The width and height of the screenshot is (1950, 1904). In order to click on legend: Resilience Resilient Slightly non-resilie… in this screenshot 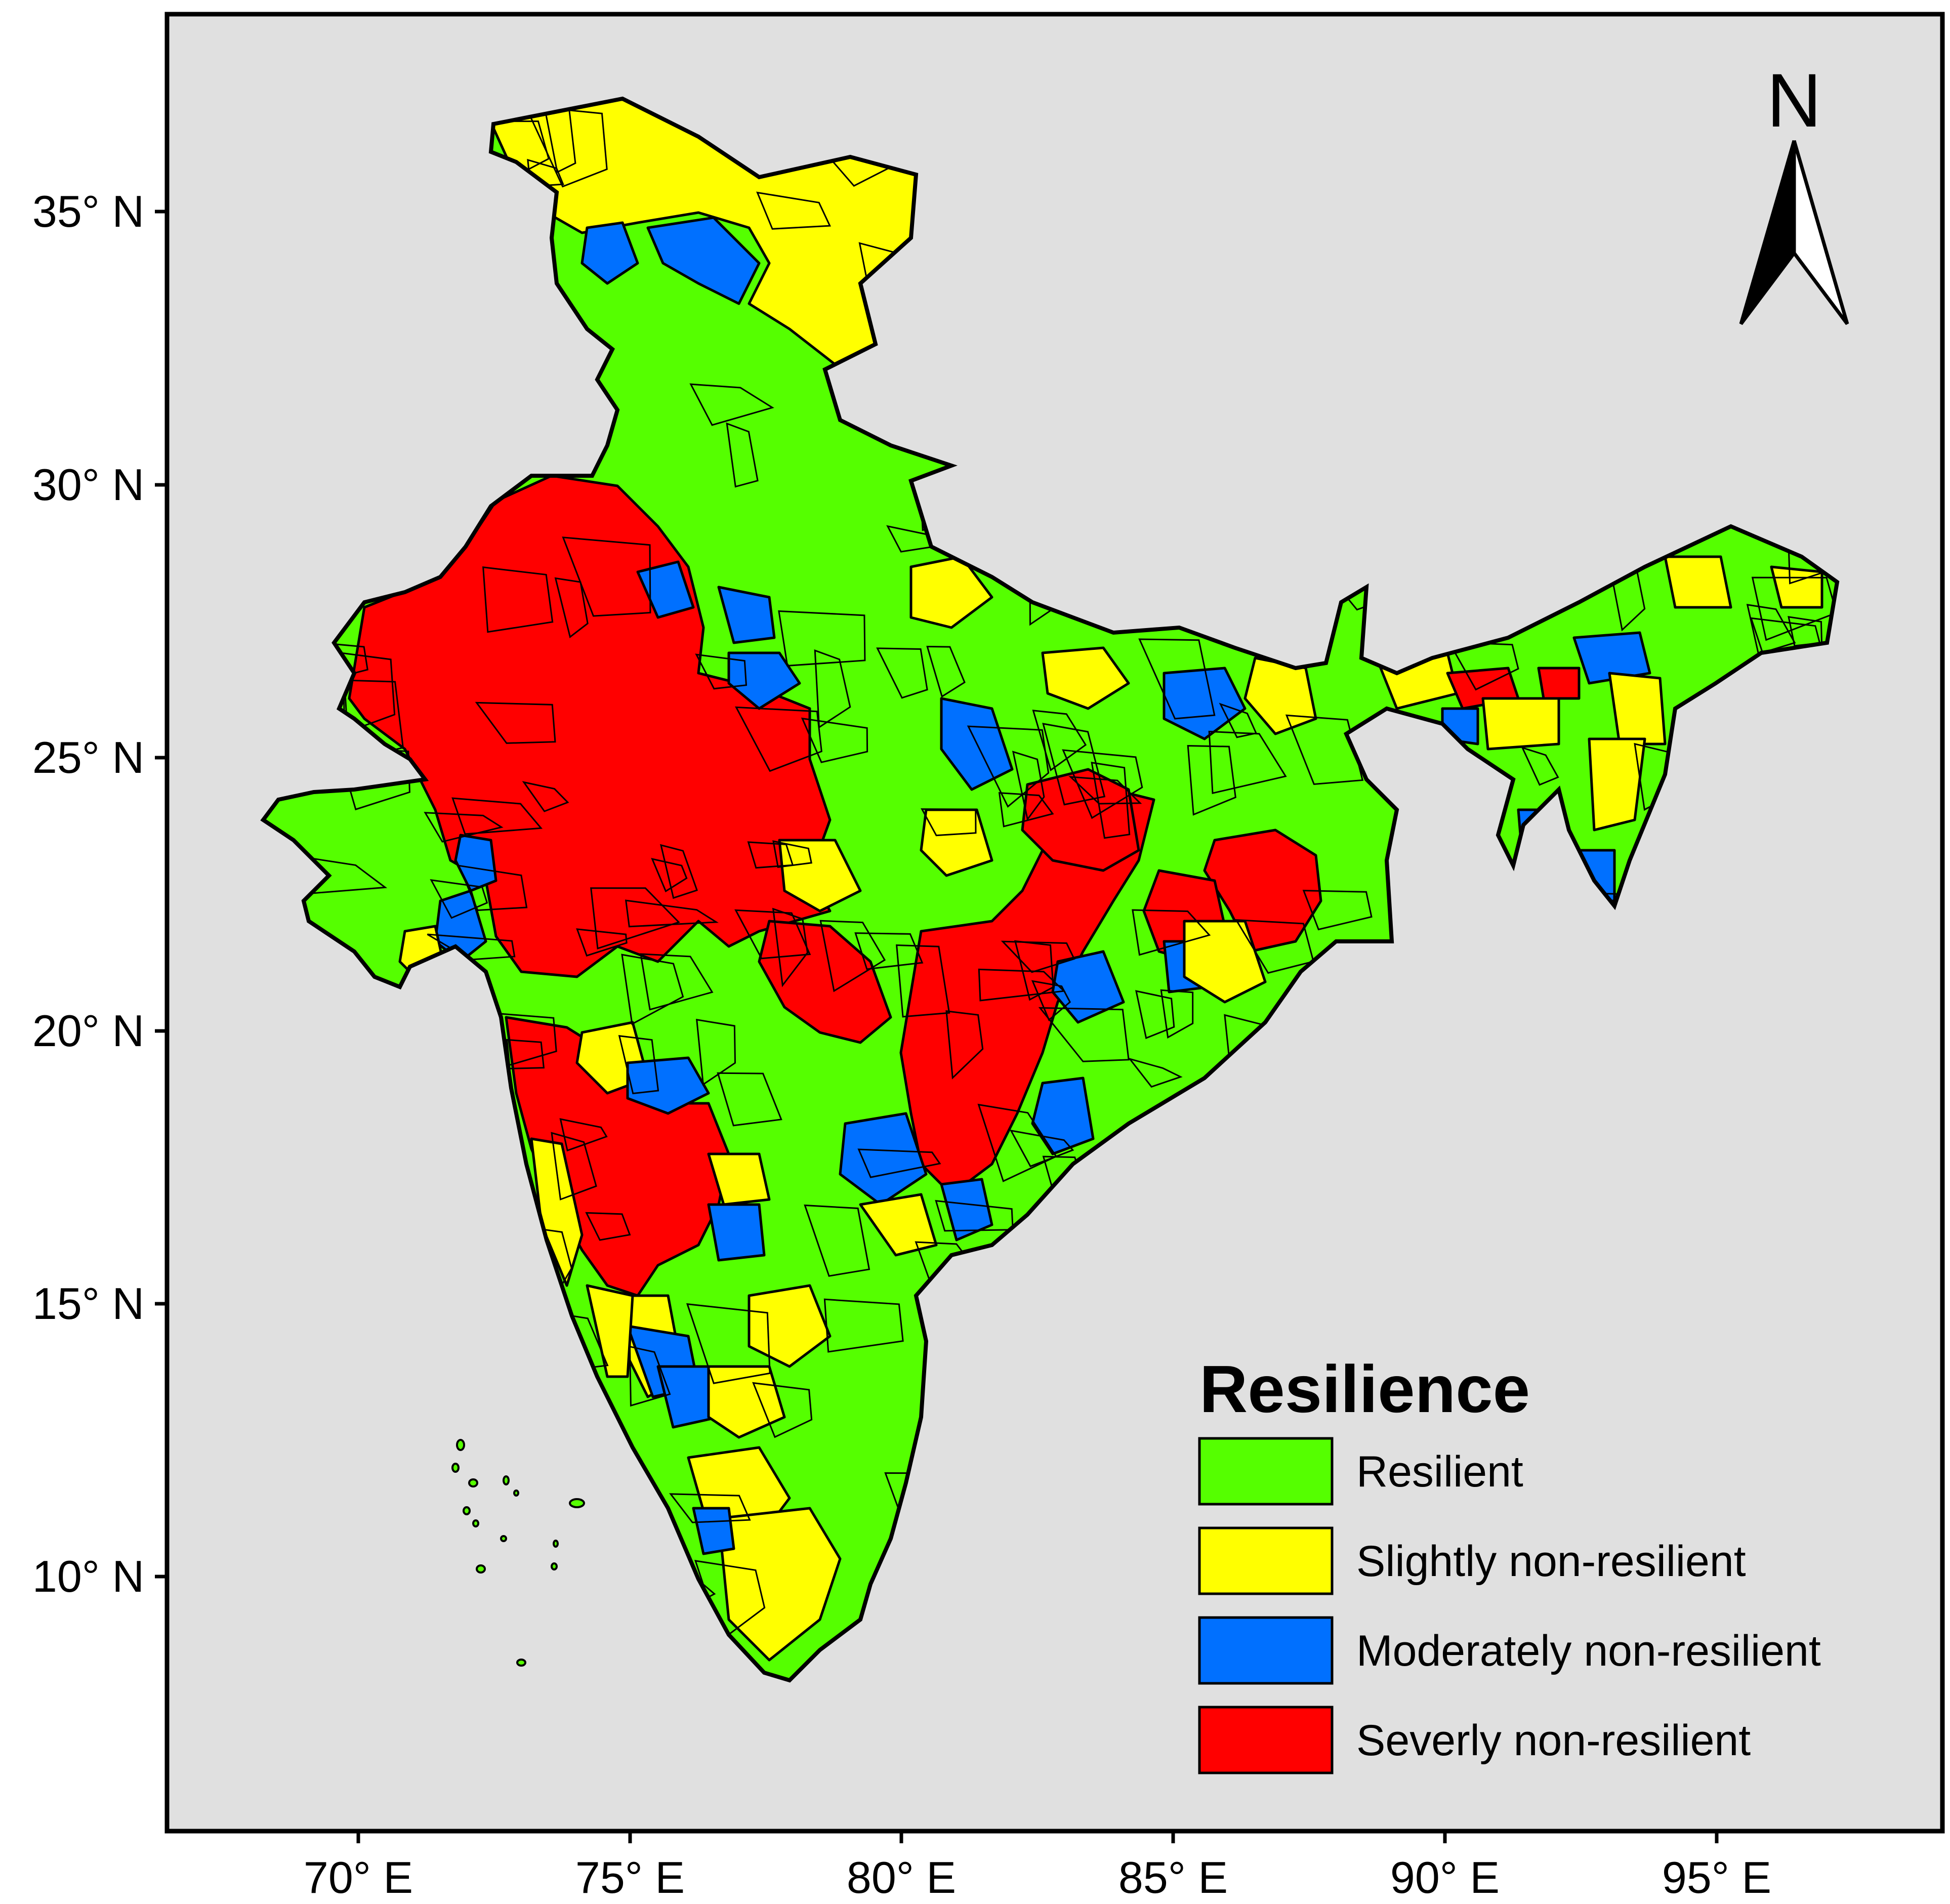, I will do `click(1509, 1563)`.